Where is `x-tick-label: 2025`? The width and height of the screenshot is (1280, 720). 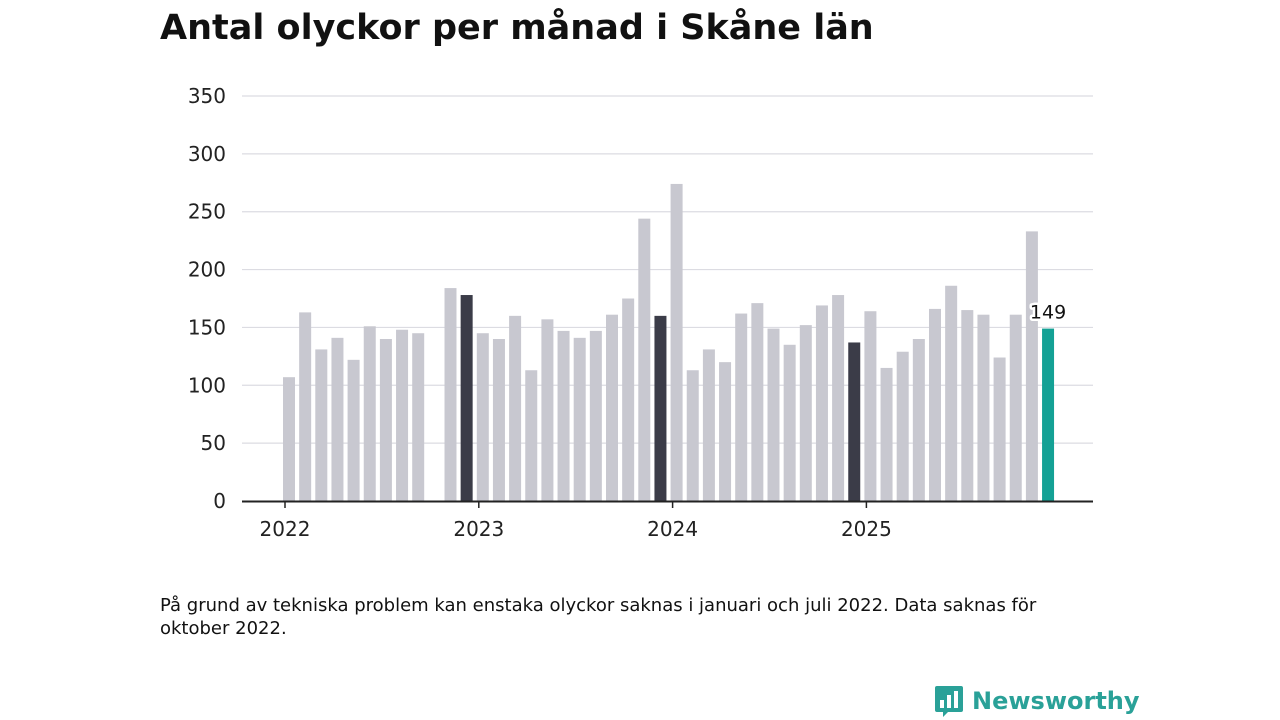
x-tick-label: 2025 is located at coordinates (866, 529).